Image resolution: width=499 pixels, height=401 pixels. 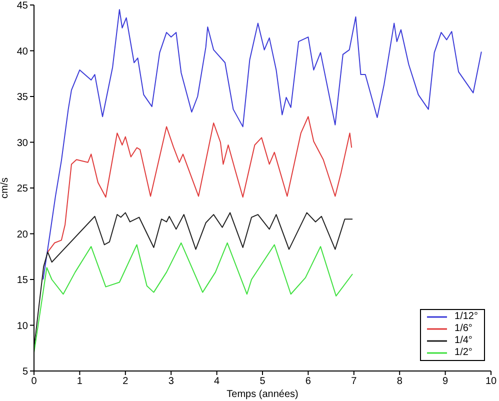 I want to click on x-tick-label: 4, so click(x=217, y=382).